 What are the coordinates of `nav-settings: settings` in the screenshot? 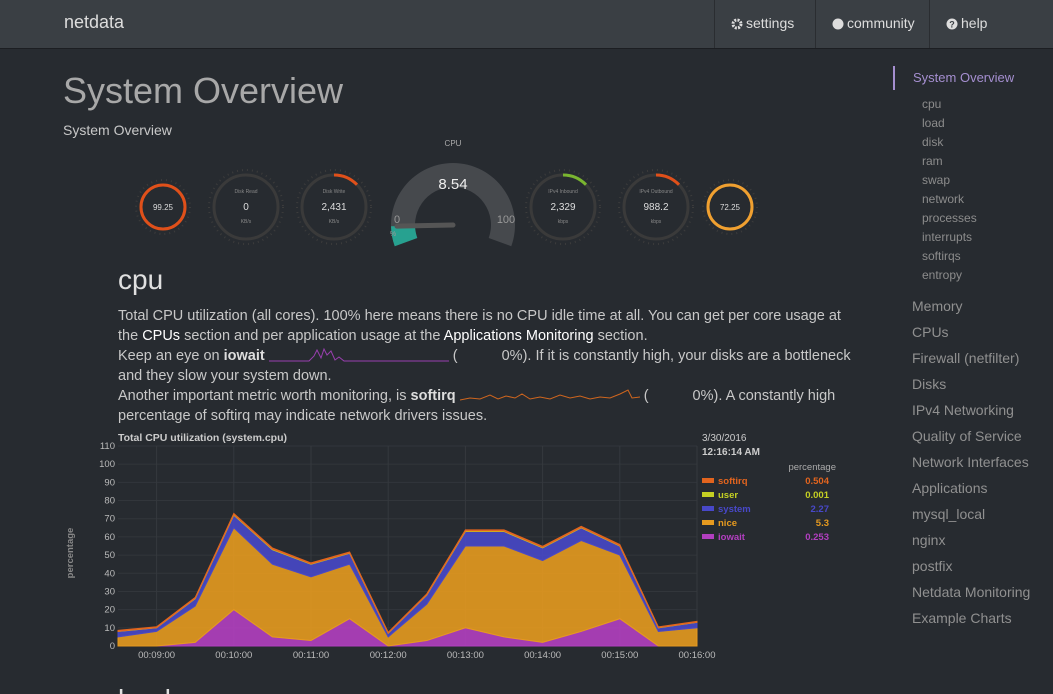 It's located at (764, 24).